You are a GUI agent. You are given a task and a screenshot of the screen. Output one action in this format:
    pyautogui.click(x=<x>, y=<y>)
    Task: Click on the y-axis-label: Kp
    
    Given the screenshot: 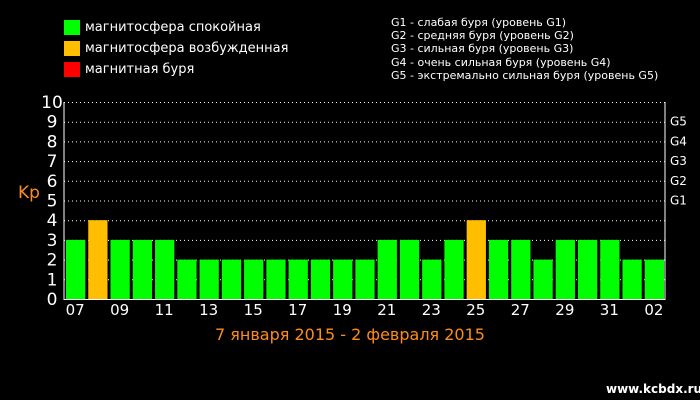 What is the action you would take?
    pyautogui.click(x=29, y=193)
    